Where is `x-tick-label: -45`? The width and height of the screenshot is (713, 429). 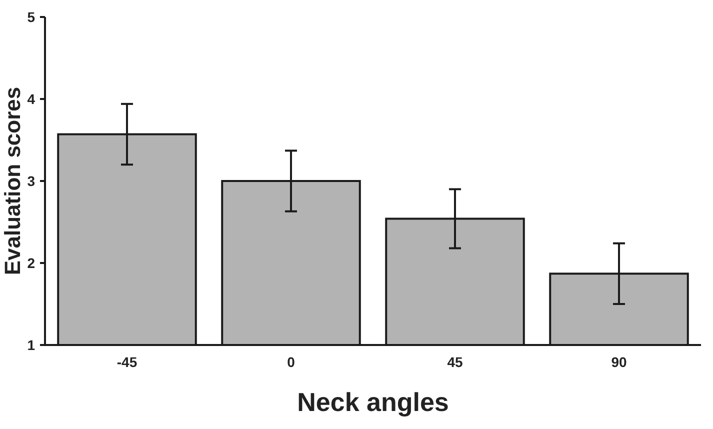
x-tick-label: -45 is located at coordinates (127, 362).